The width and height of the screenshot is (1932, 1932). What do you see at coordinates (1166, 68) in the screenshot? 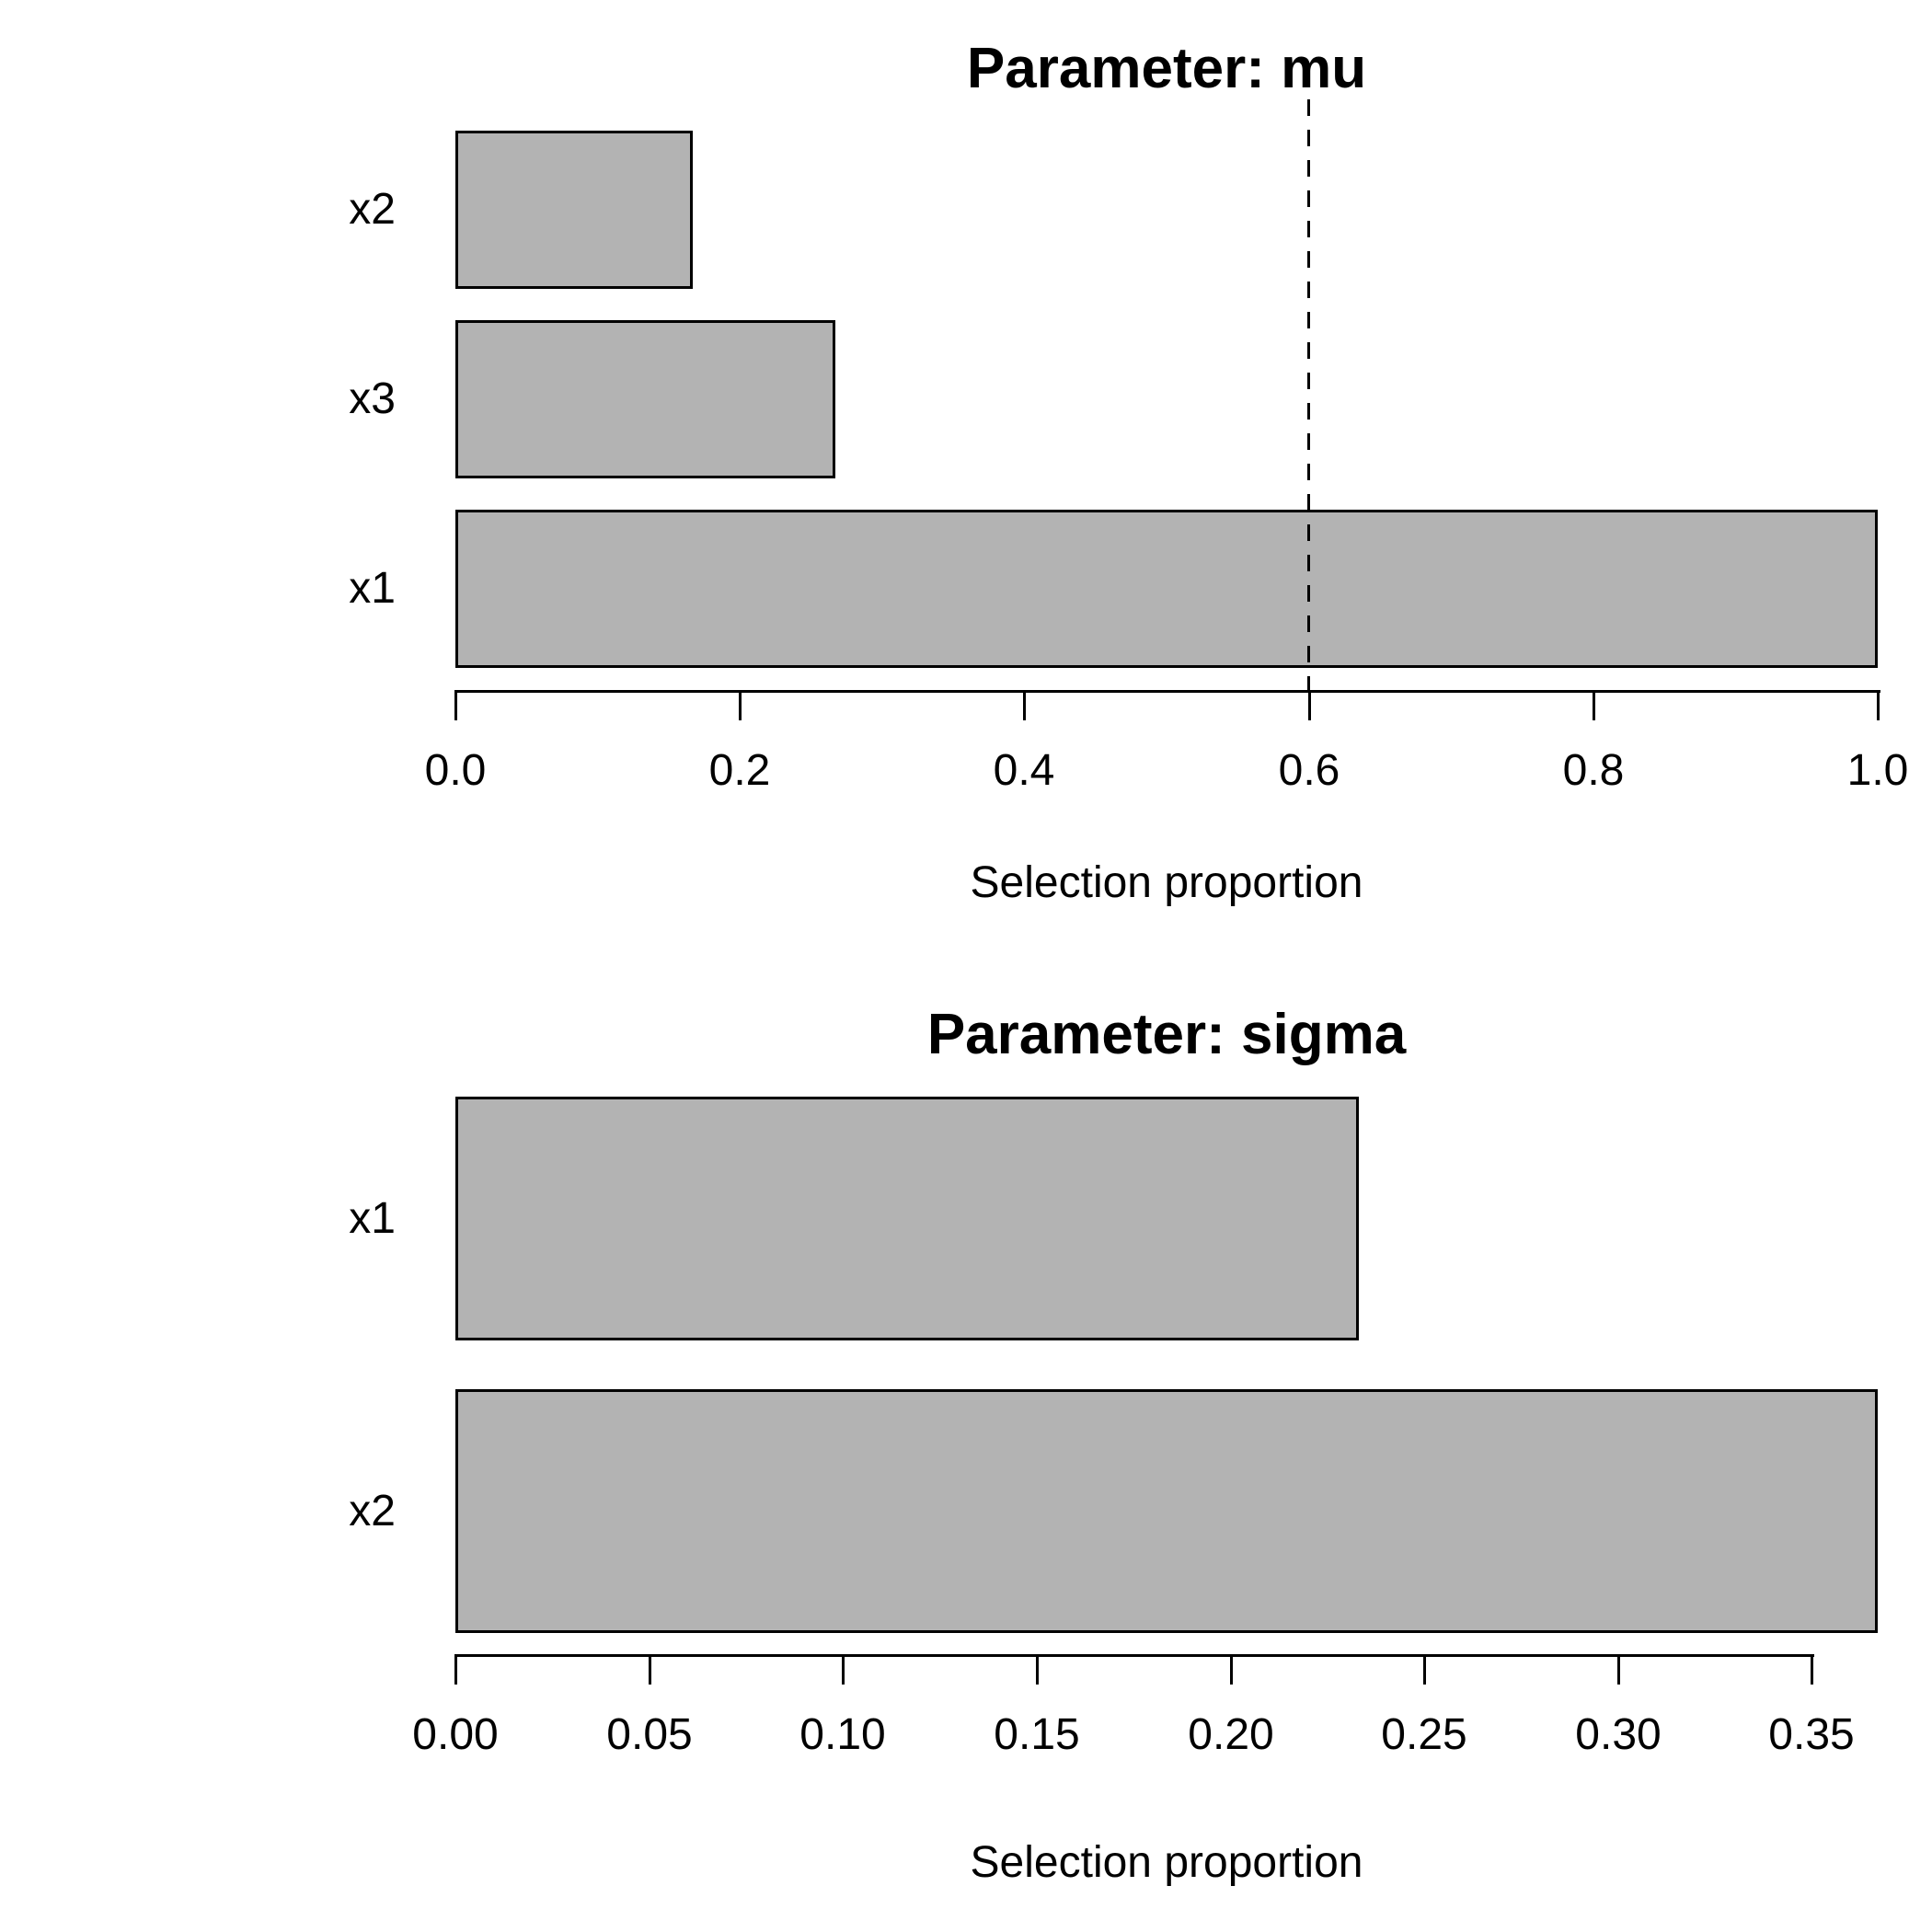
I see `chart-title-mu: Parameter: mu` at bounding box center [1166, 68].